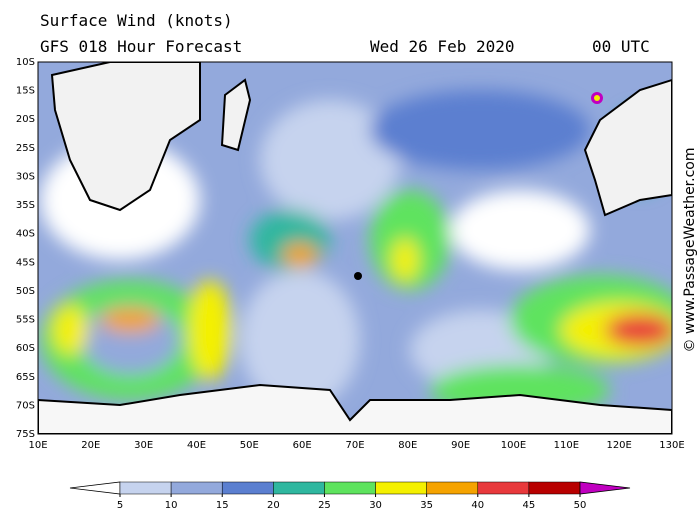 The height and width of the screenshot is (529, 700). Describe the element at coordinates (513, 445) in the screenshot. I see `lon-label: 100E` at that location.